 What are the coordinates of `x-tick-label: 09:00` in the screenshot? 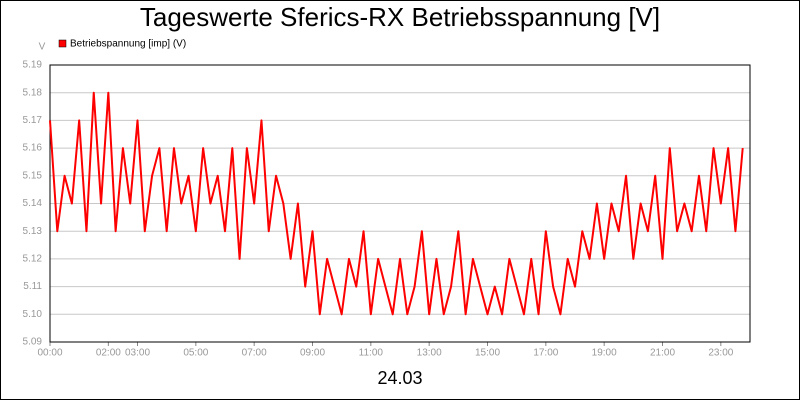 It's located at (312, 353).